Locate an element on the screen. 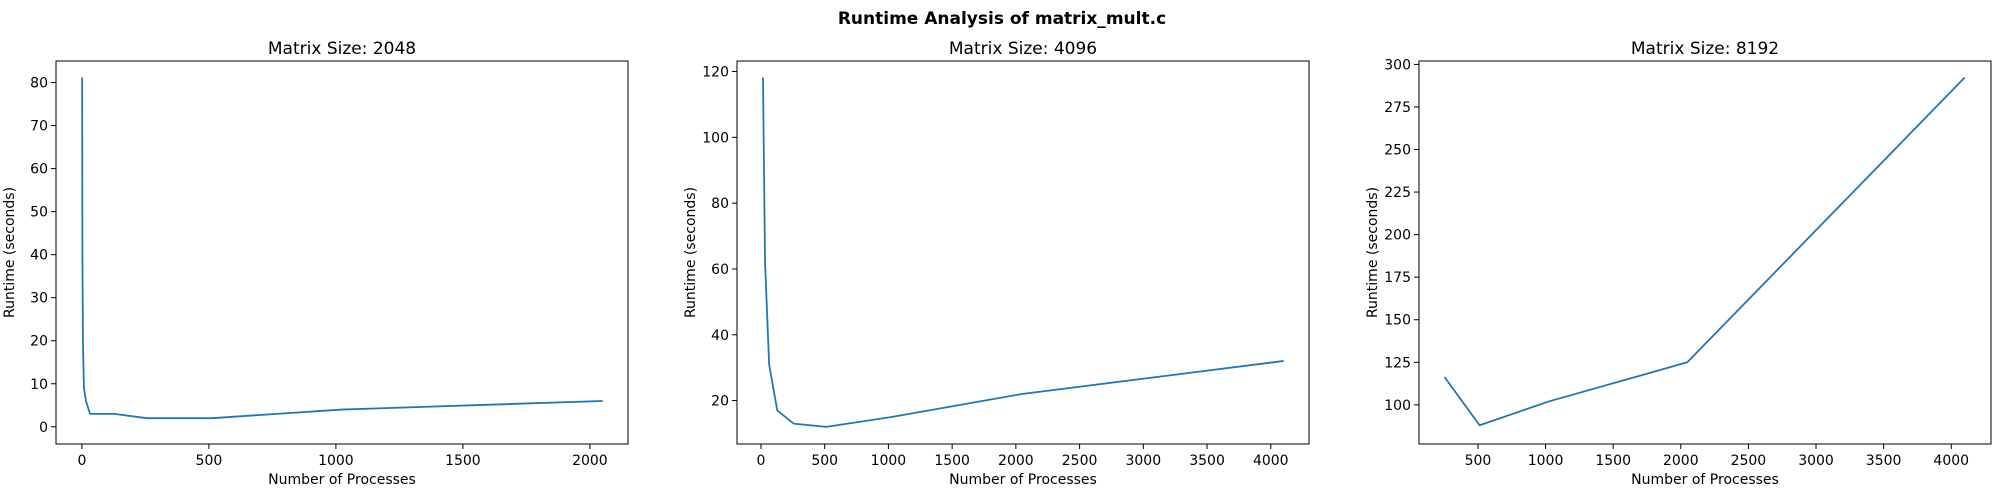 This screenshot has width=2004, height=498. figure-title: Runtime Analysis of matrix_mult.c is located at coordinates (1002, 19).